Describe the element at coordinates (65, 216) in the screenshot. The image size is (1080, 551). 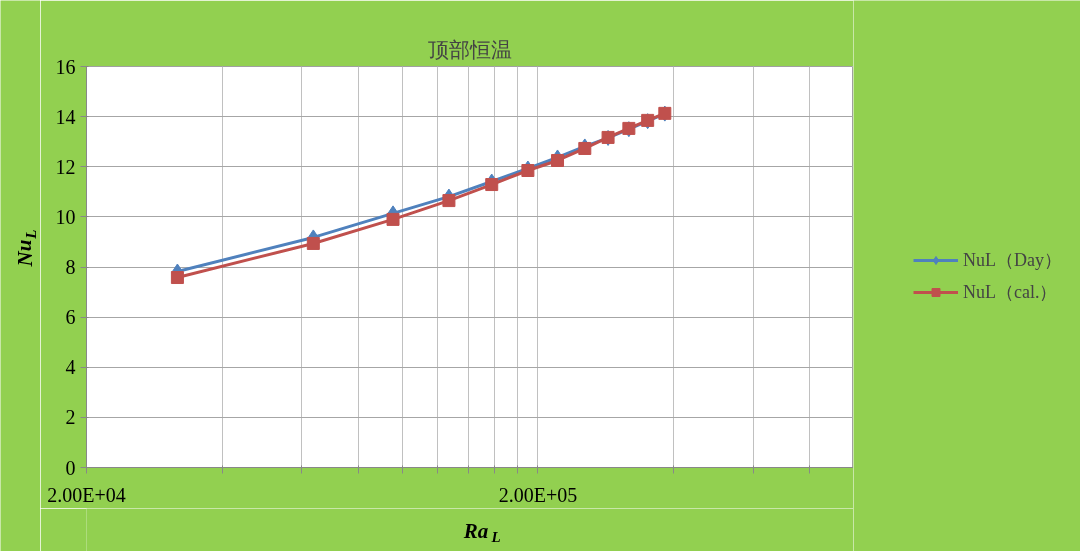
I see `y-tick-label: 10` at that location.